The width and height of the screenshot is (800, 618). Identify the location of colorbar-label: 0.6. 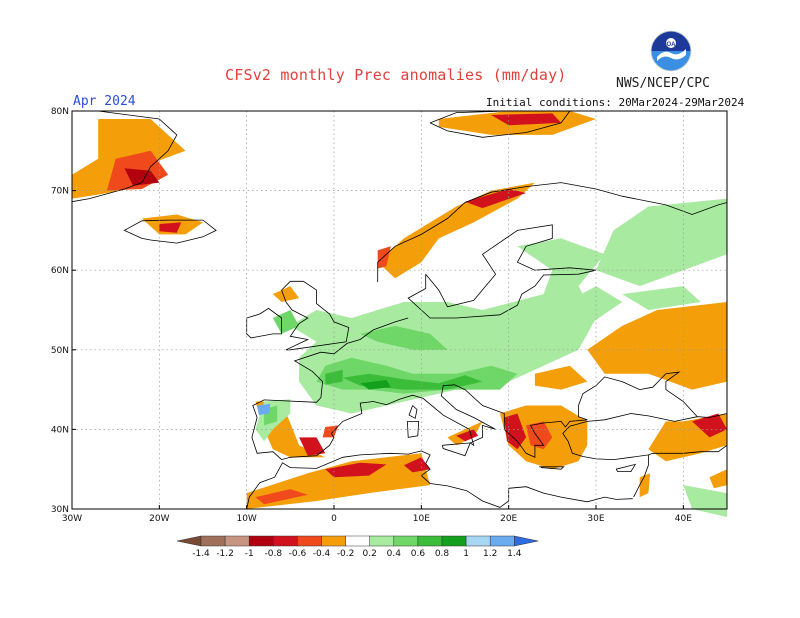
(418, 554).